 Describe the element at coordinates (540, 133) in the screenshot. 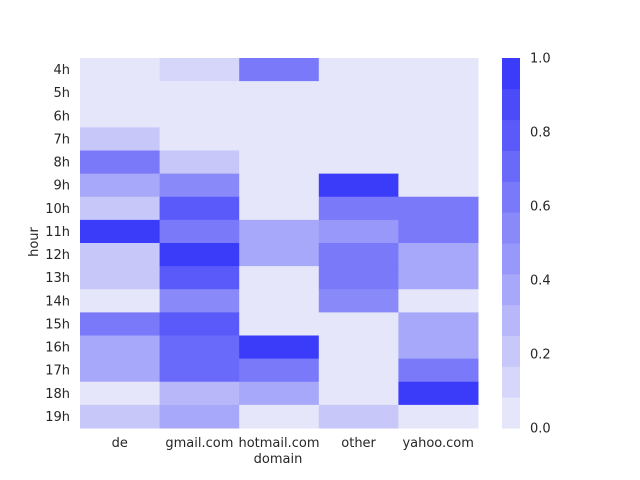

I see `colorbar-tick-label: 0.8` at that location.